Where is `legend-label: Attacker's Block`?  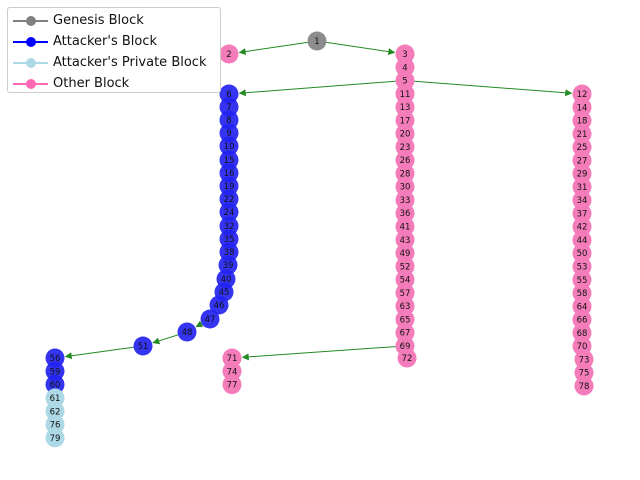 legend-label: Attacker's Block is located at coordinates (105, 41).